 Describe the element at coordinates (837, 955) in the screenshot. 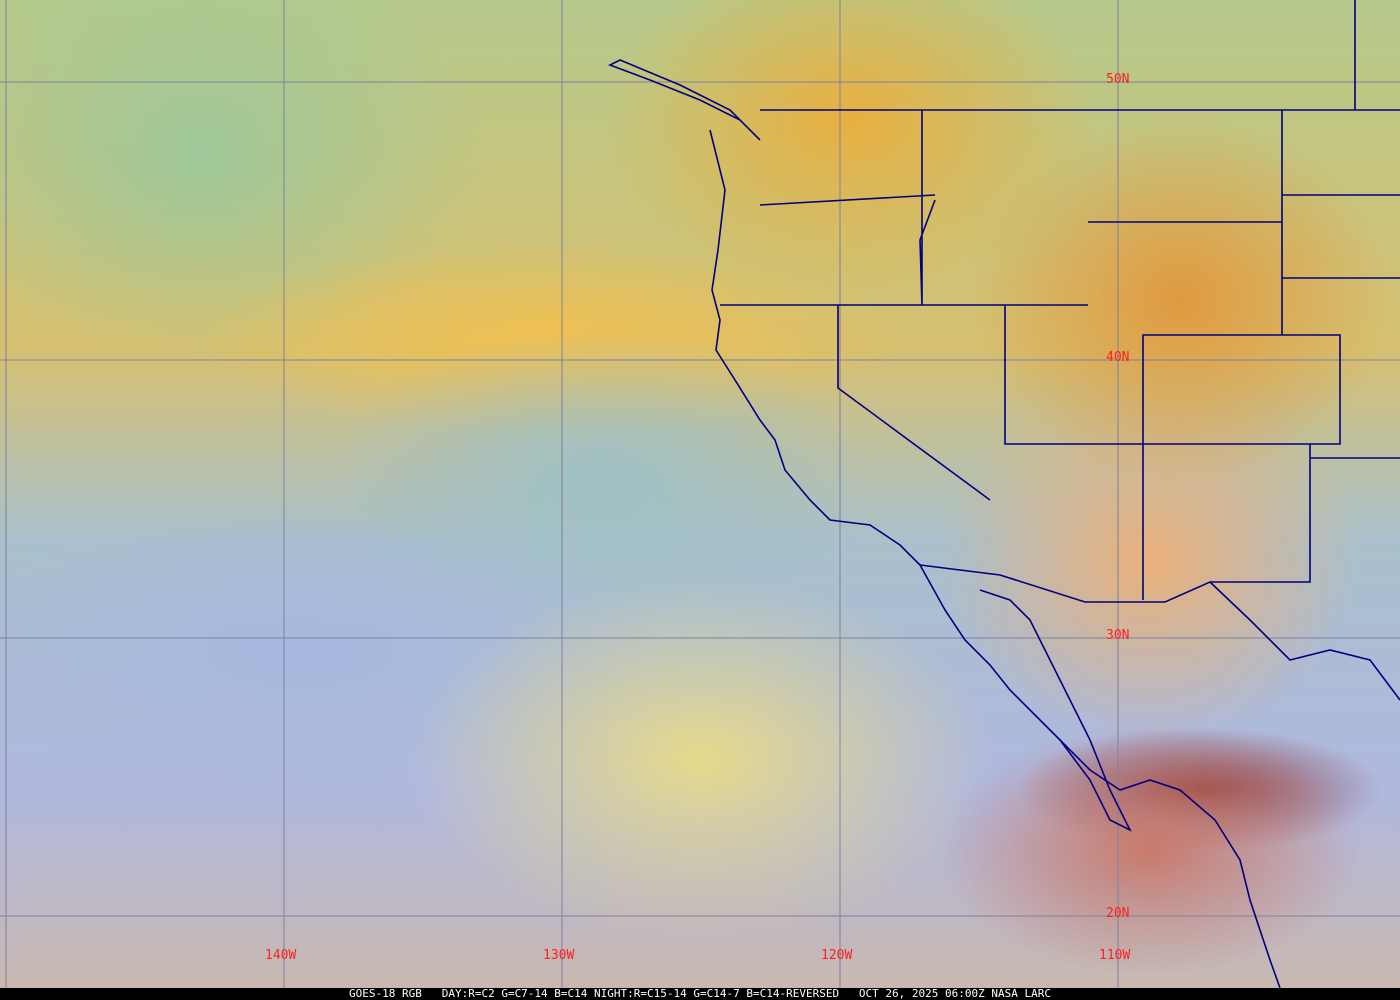

I see `lon-label-120w: 120W` at that location.